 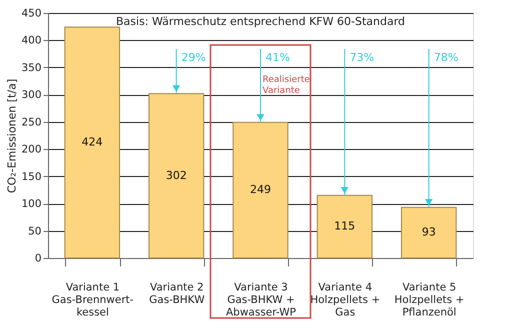 I want to click on y-tick-label: 100, so click(x=31, y=204).